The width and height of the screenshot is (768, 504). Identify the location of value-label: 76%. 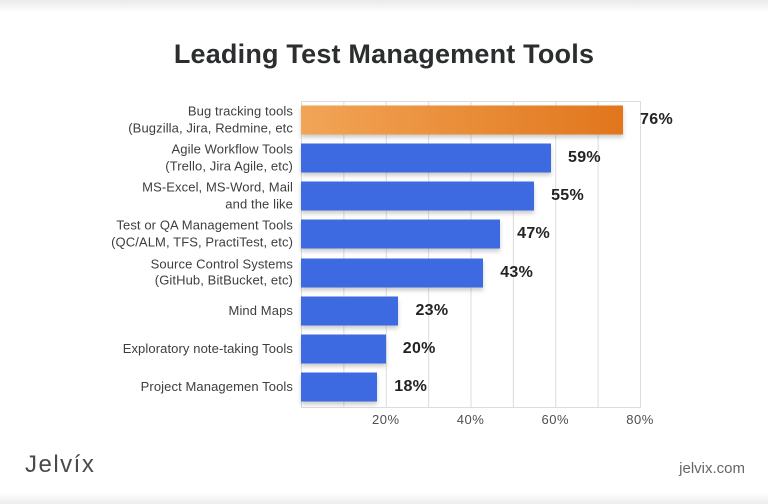
(656, 120).